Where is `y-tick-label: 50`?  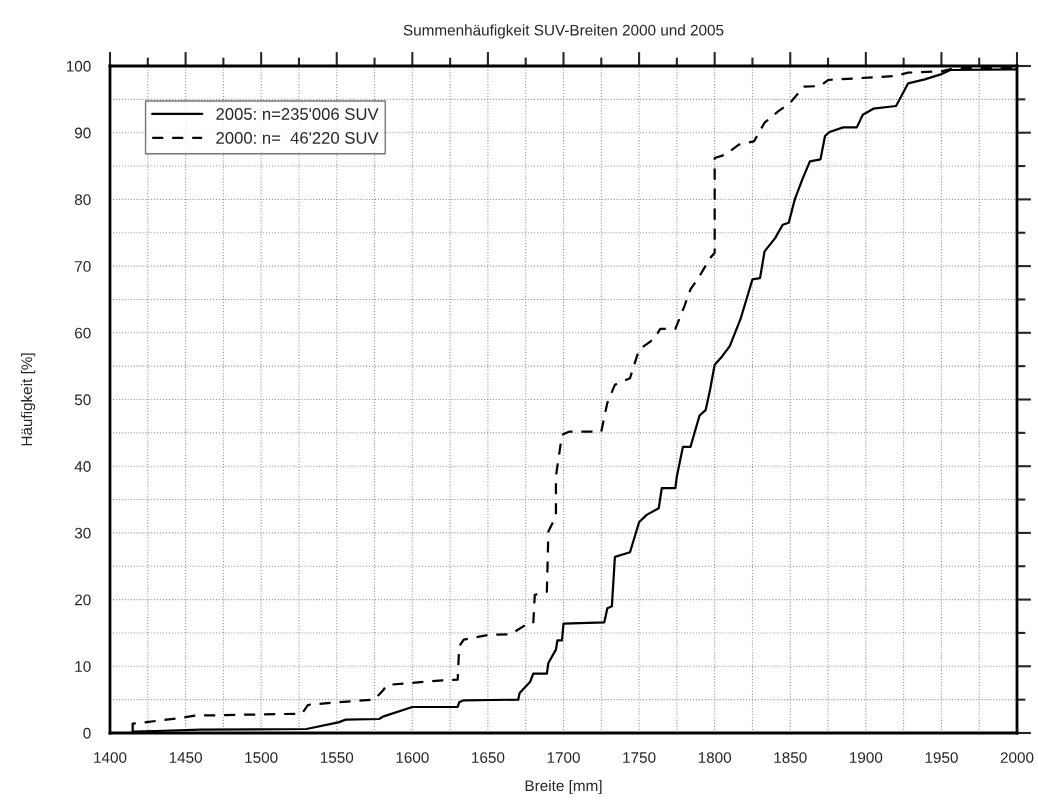 y-tick-label: 50 is located at coordinates (82, 400).